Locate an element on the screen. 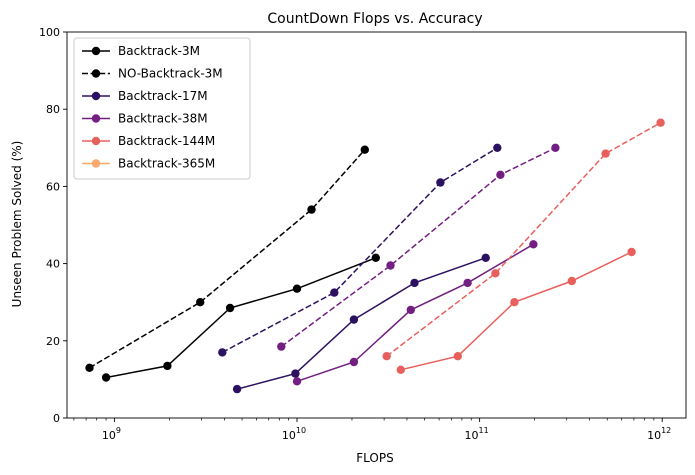 This screenshot has width=695, height=475. y-axis-label: Unseen Problem Solved (%) is located at coordinates (17, 224).